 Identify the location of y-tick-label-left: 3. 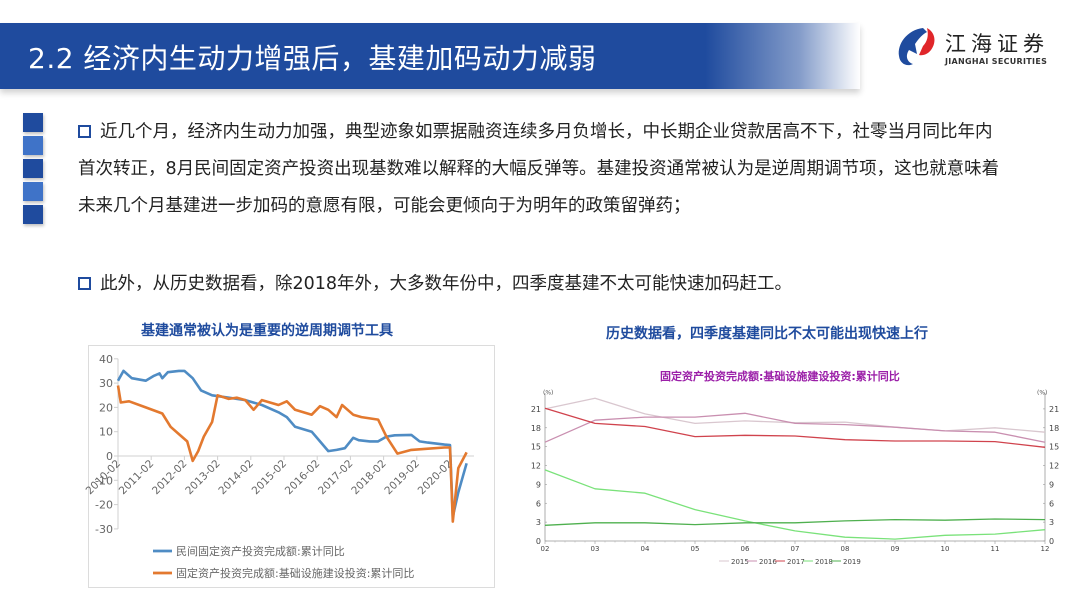
(538, 522).